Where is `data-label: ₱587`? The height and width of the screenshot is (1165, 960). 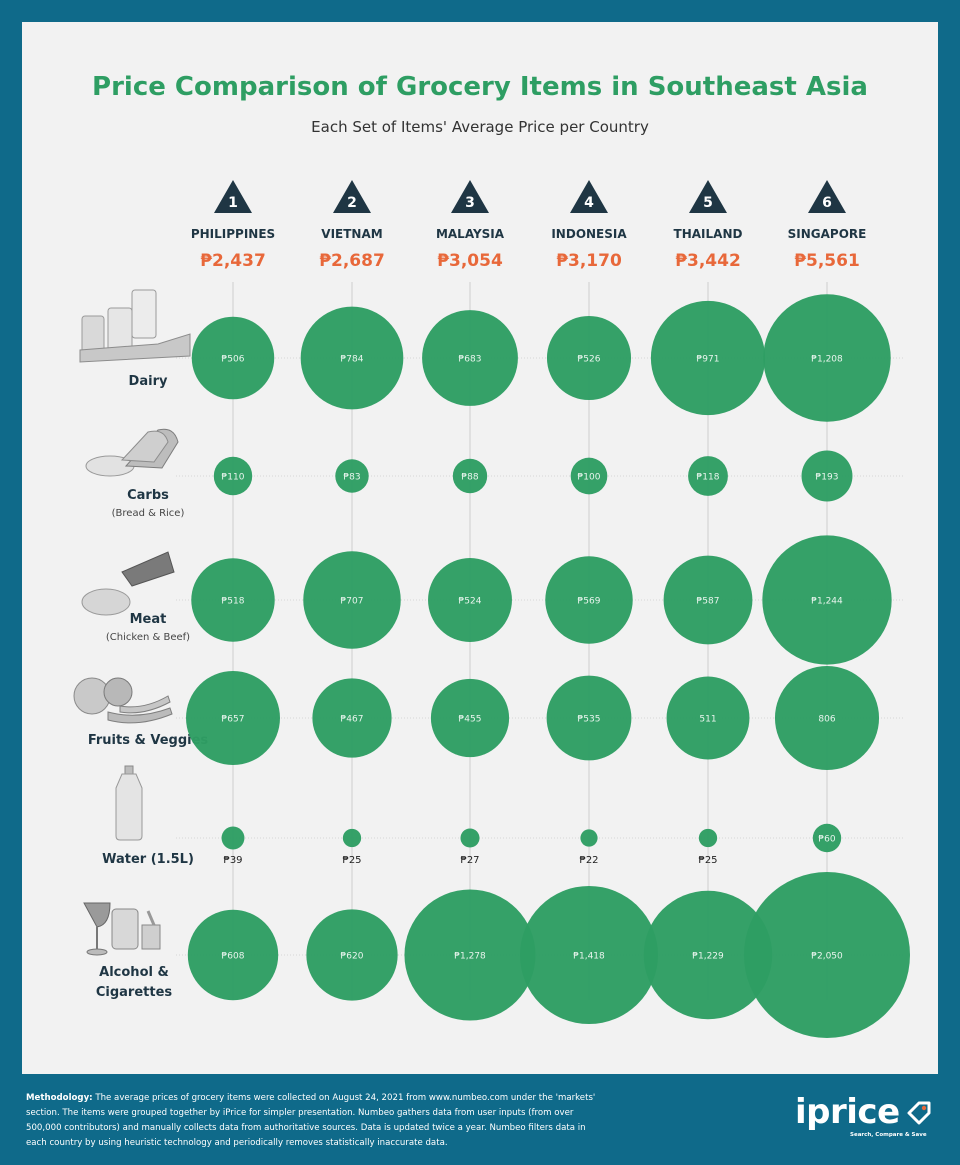 data-label: ₱587 is located at coordinates (708, 602).